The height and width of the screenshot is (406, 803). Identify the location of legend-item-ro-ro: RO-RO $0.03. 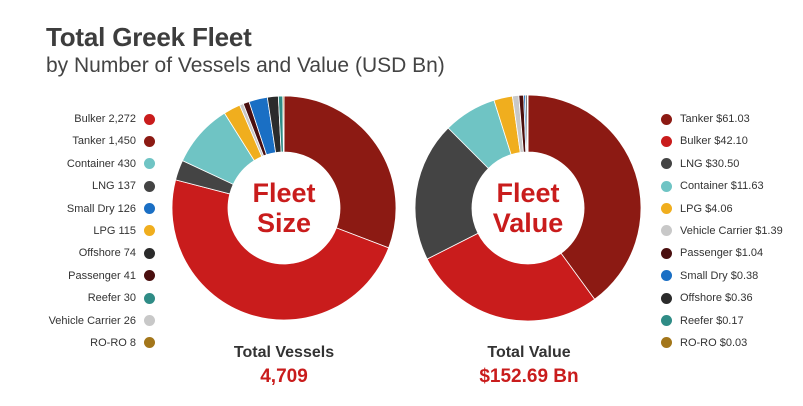
(731, 343).